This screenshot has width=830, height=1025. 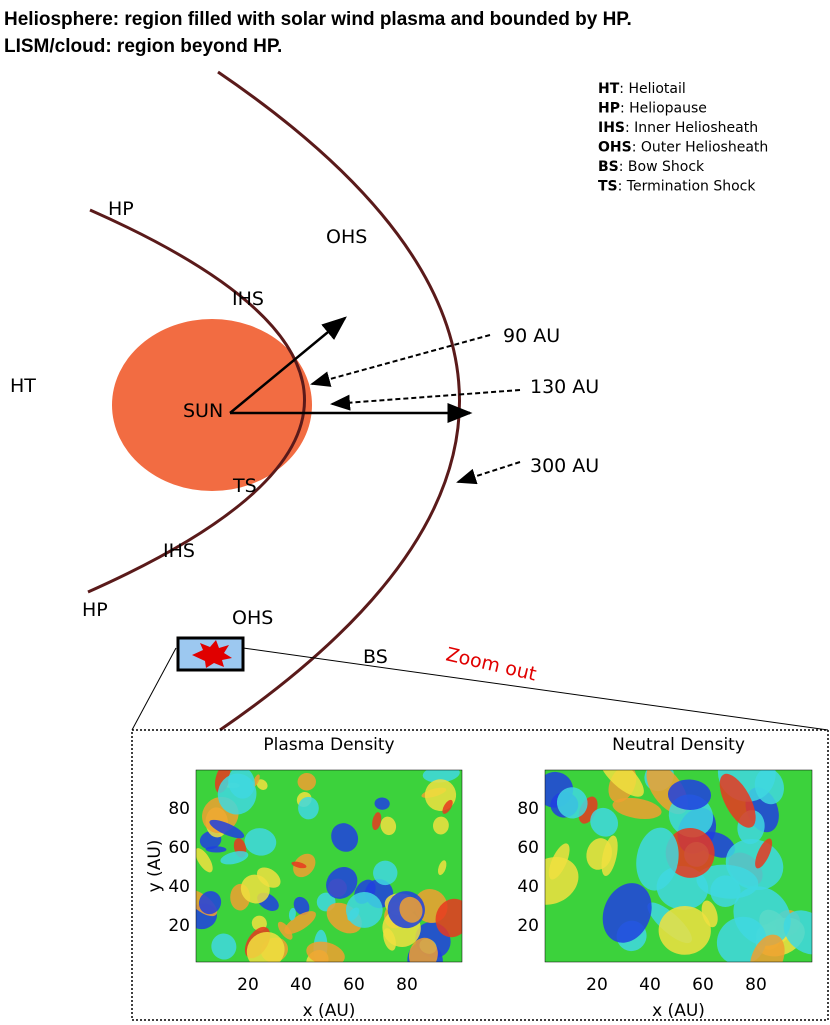 What do you see at coordinates (528, 887) in the screenshot?
I see `y-tick-label: 40` at bounding box center [528, 887].